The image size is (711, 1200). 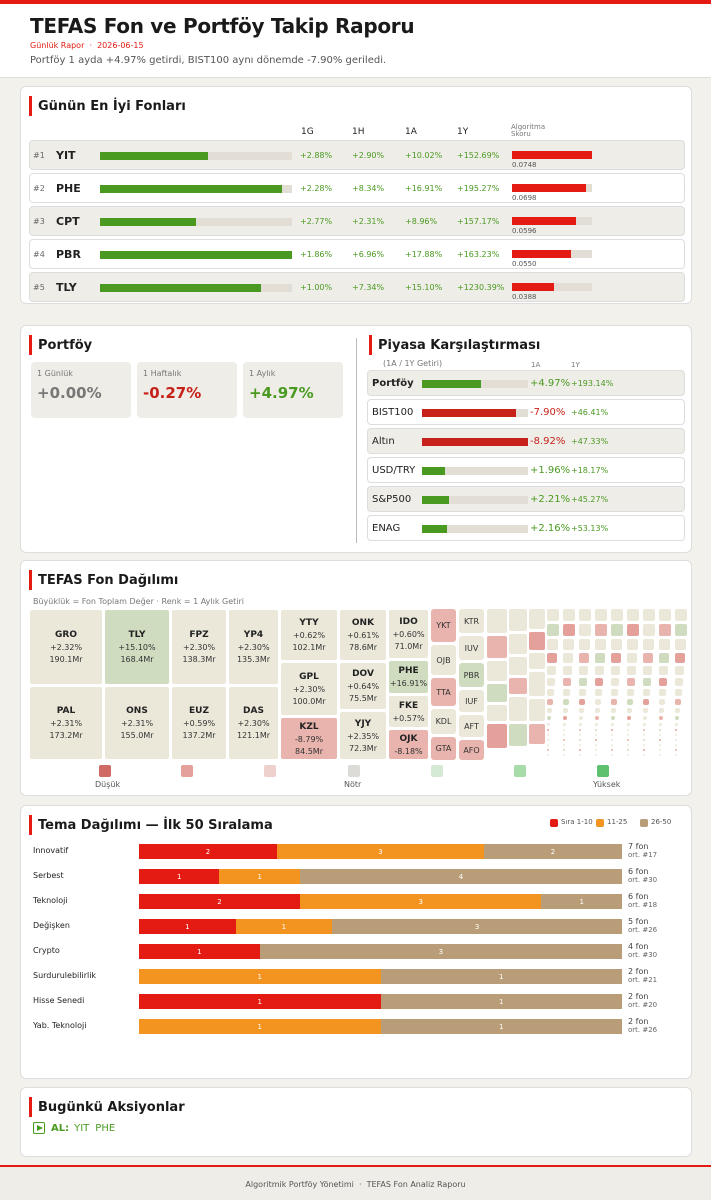 What do you see at coordinates (363, 735) in the screenshot?
I see `treemap-tile: YJY +2.35% 72.3Mr` at bounding box center [363, 735].